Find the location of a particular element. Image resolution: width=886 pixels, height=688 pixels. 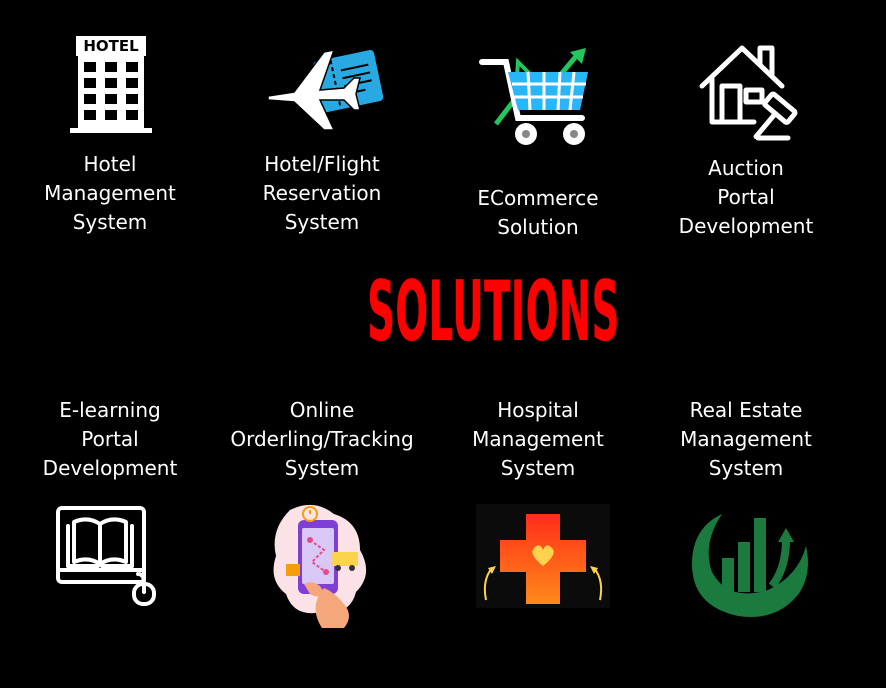

auction-house-gavel-icon is located at coordinates (750, 94).